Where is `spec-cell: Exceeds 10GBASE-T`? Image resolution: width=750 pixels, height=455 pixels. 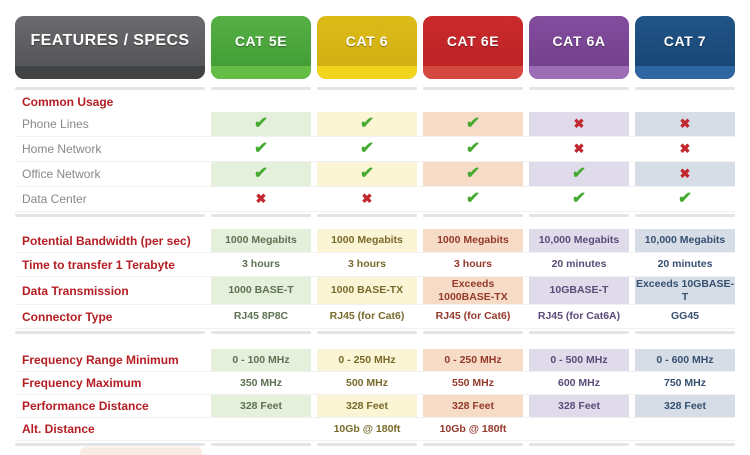 spec-cell: Exceeds 10GBASE-T is located at coordinates (685, 290).